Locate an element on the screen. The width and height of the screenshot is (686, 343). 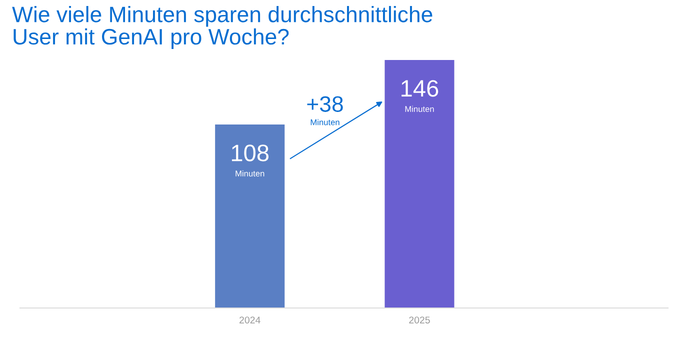
data-label: 146 Minuten is located at coordinates (420, 96).